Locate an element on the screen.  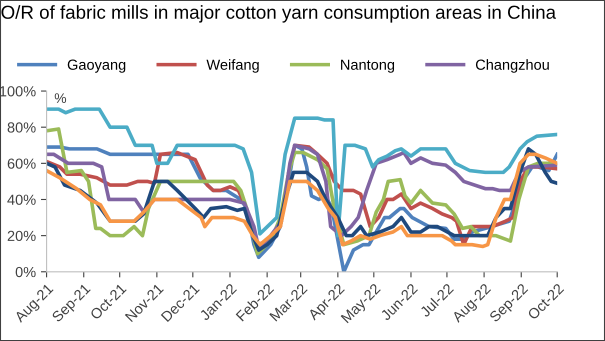
legend-label: Changzhou is located at coordinates (512, 66).